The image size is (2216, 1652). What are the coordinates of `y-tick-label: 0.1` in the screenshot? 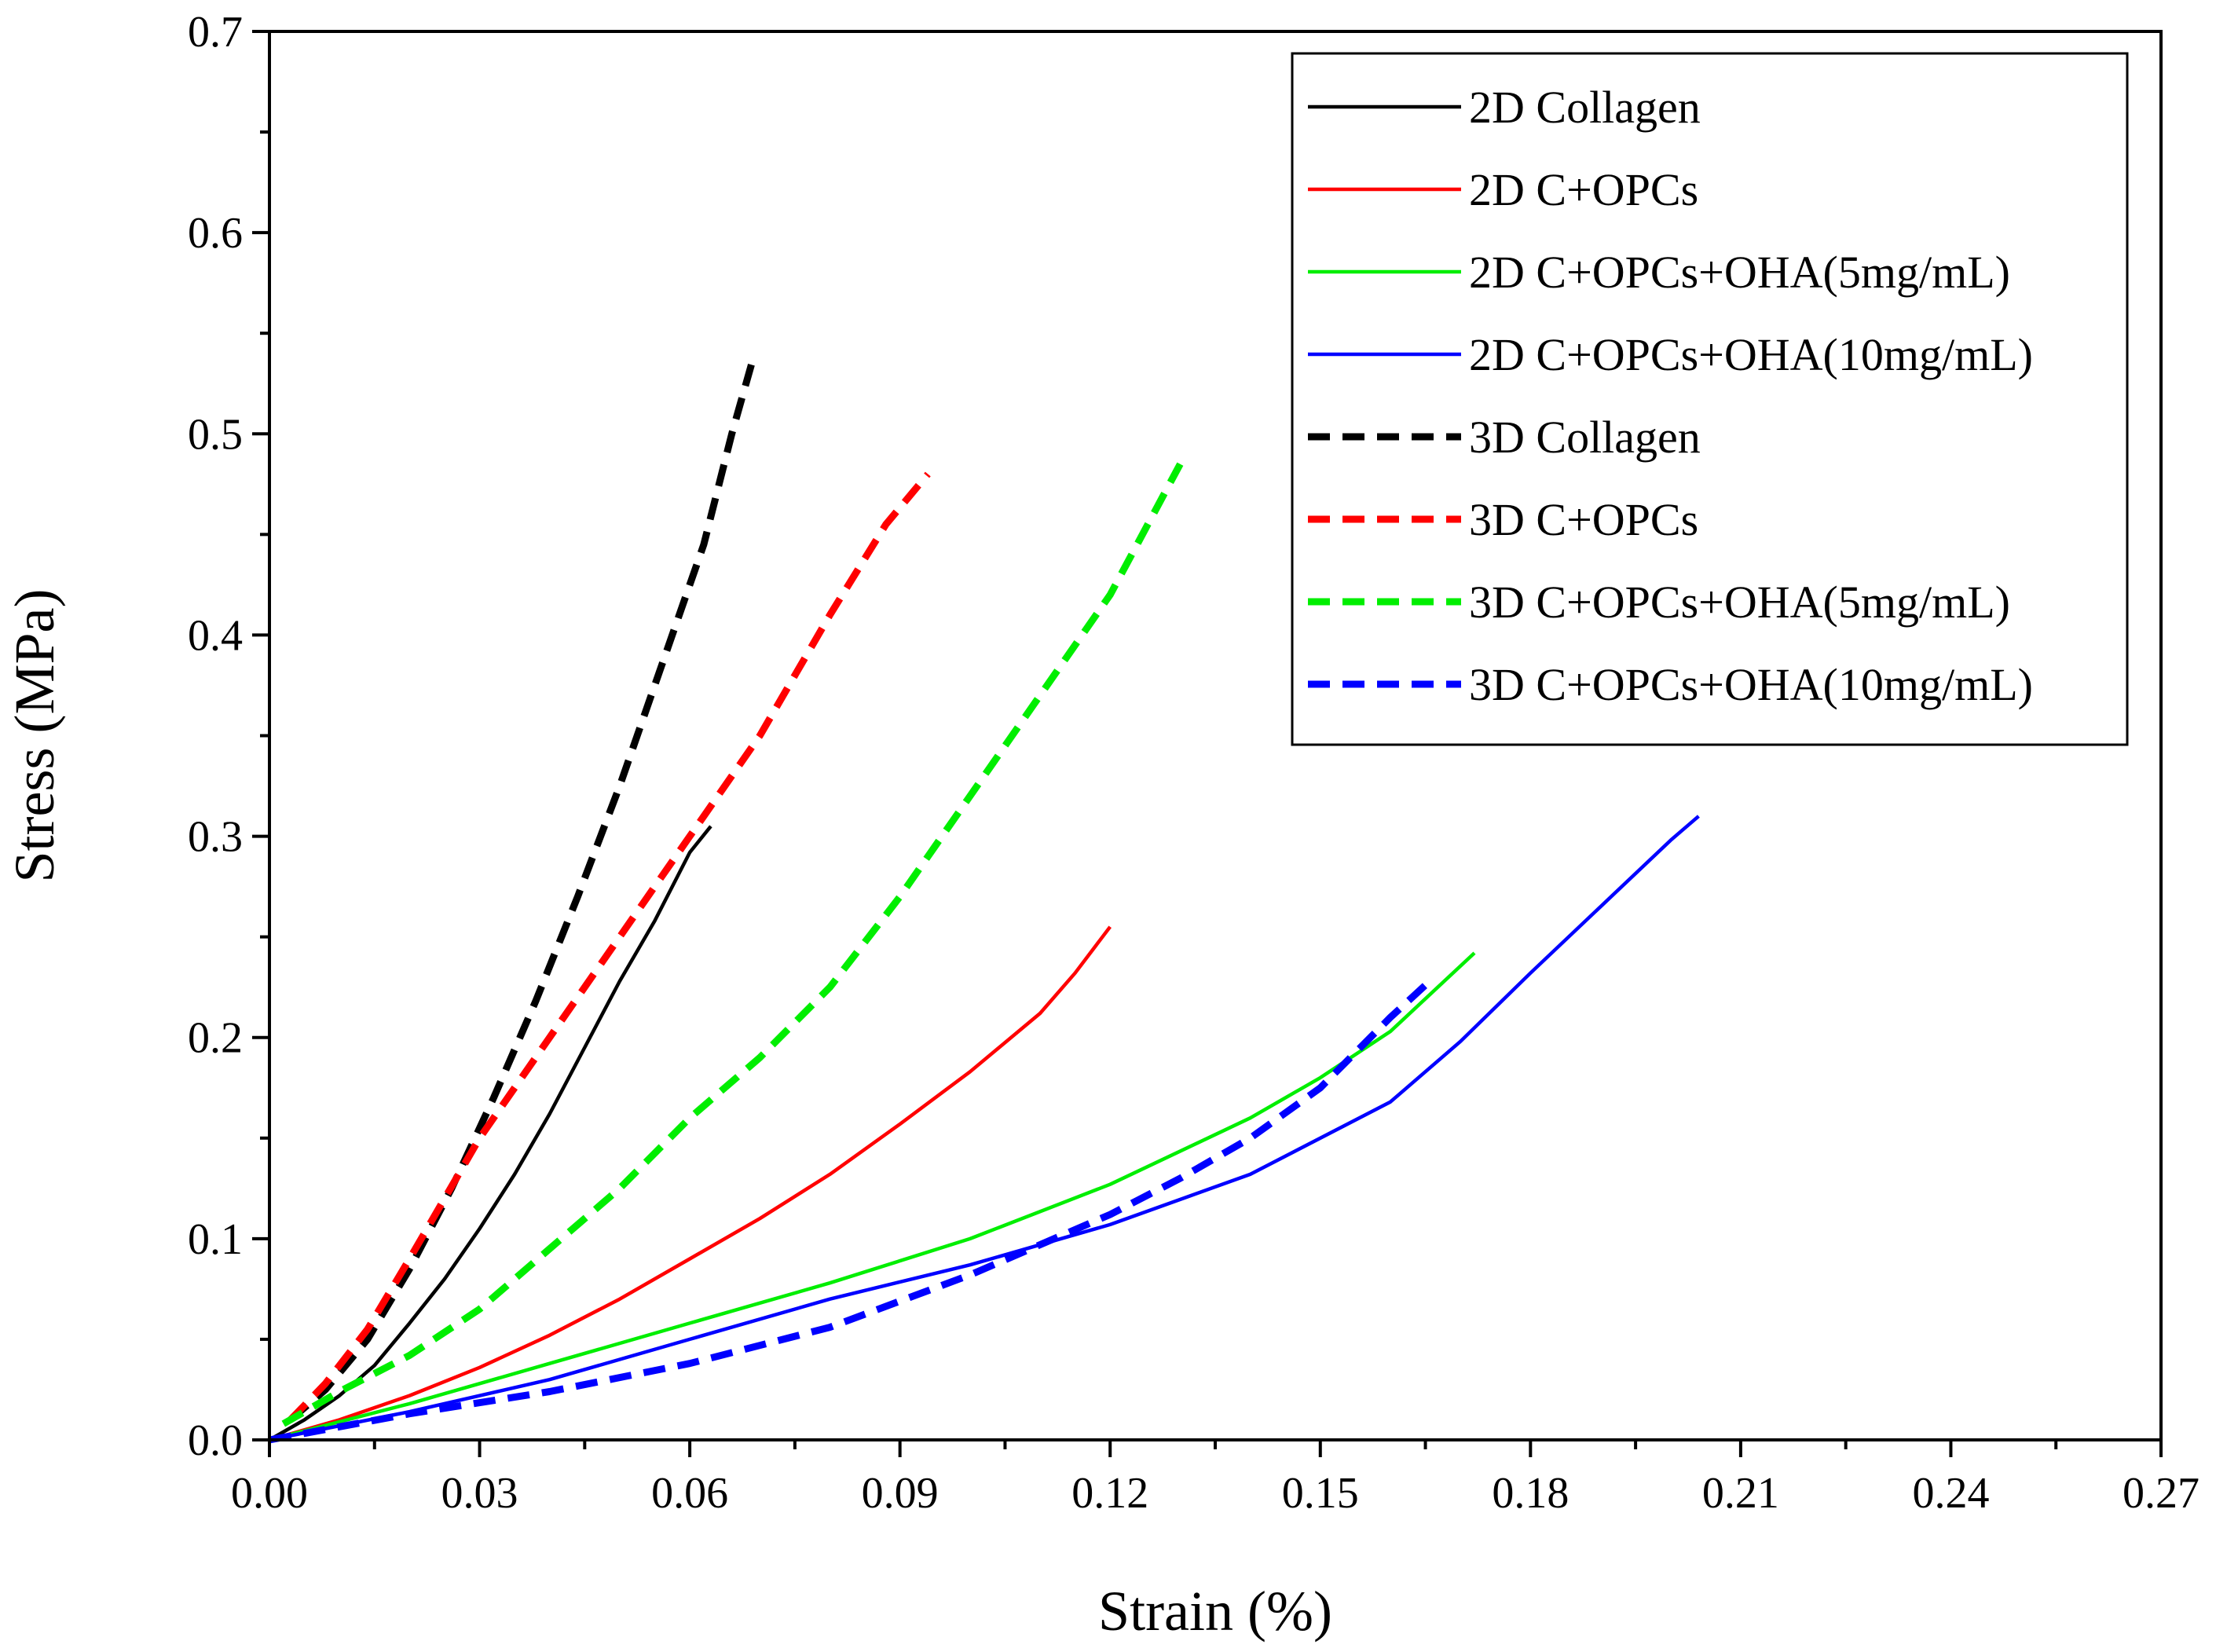 It's located at (216, 1239).